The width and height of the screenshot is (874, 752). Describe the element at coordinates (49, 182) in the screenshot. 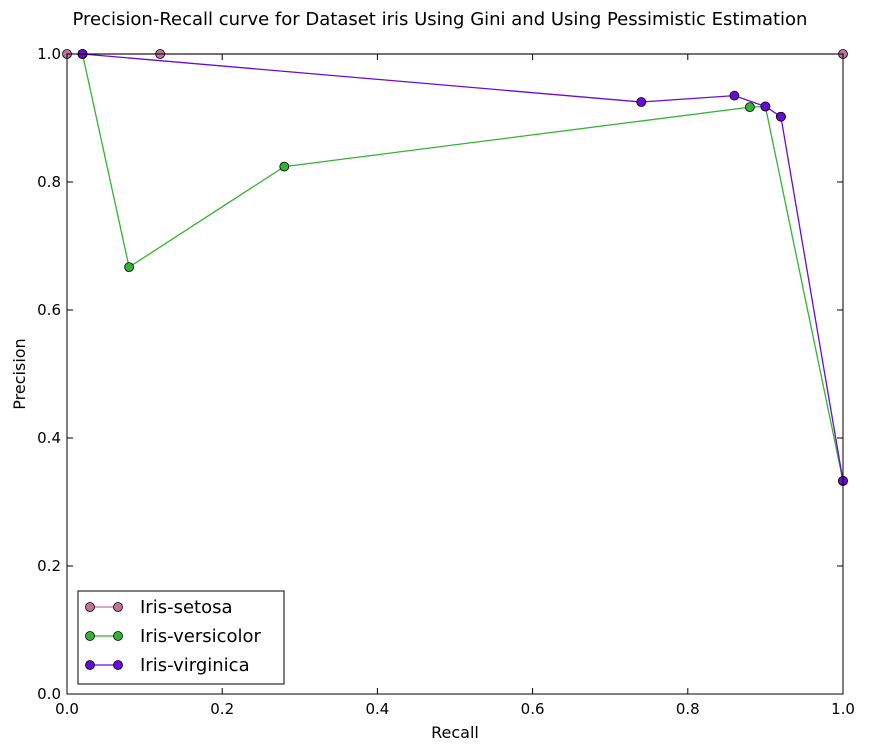

I see `y-tick-label: 0.8` at that location.